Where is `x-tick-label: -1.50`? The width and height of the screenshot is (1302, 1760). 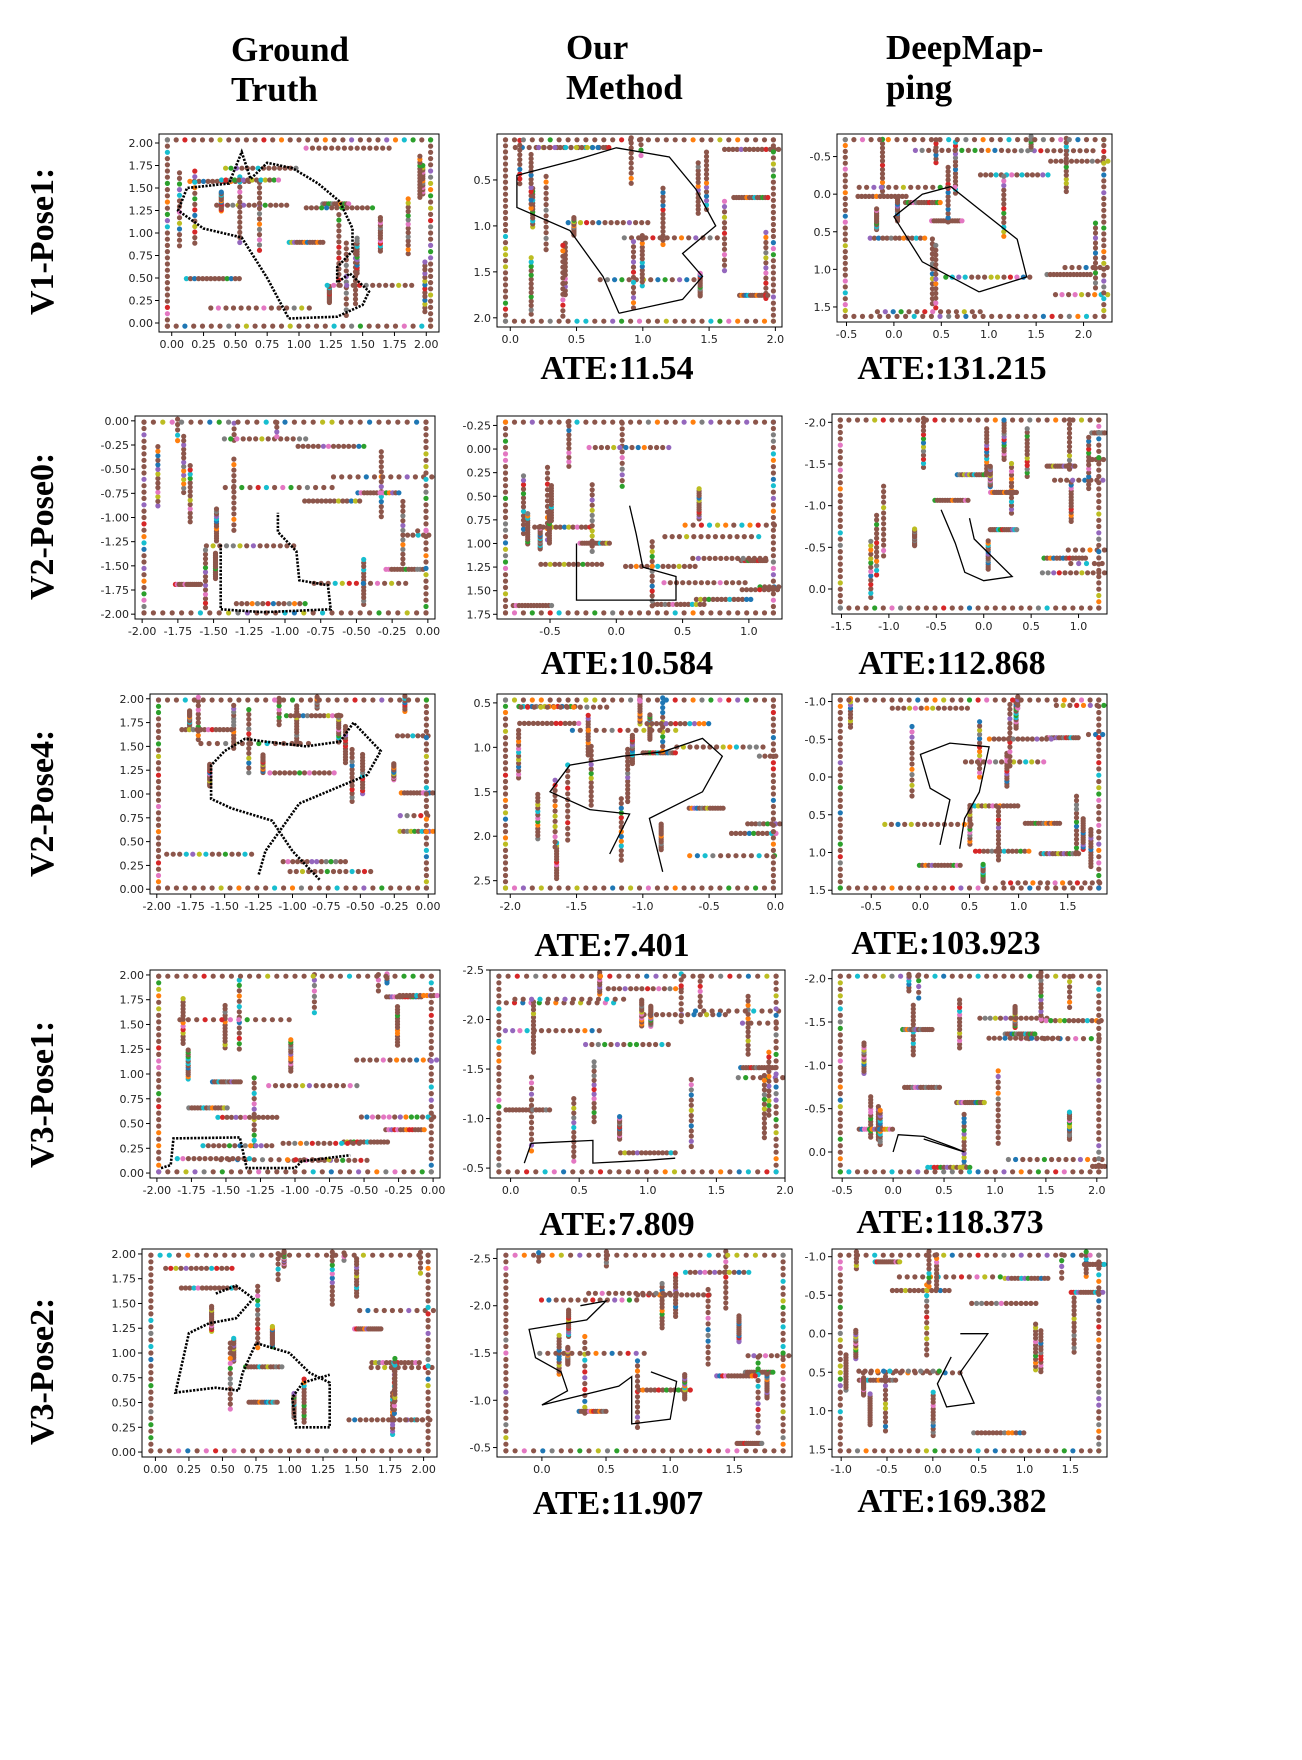
x-tick-label: -1.50 is located at coordinates (213, 631).